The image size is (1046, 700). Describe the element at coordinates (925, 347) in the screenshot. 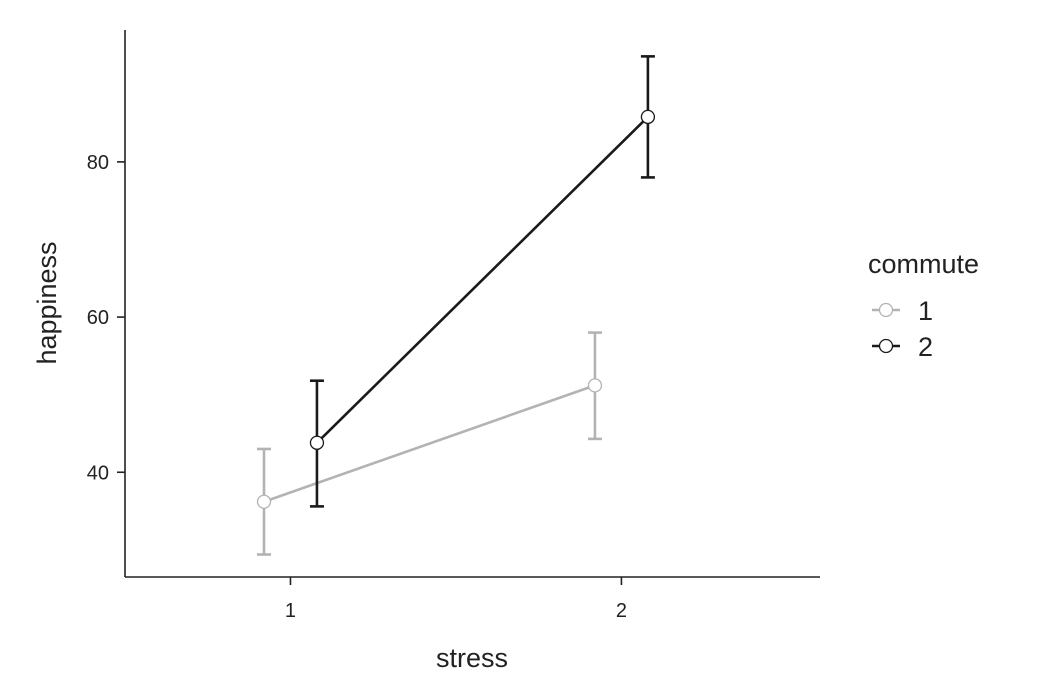

I see `legend-label-2: 2` at that location.